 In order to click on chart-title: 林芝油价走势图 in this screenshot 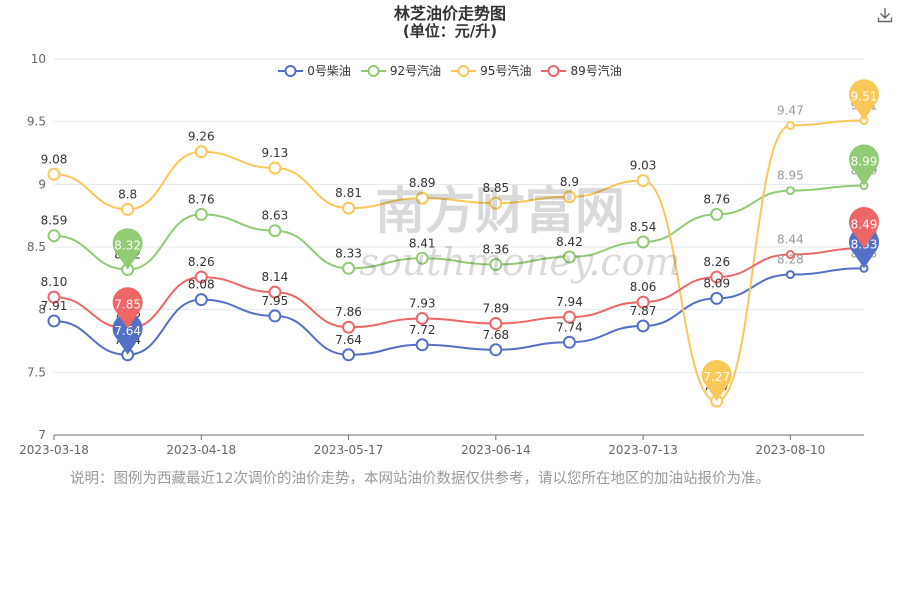, I will do `click(449, 13)`.